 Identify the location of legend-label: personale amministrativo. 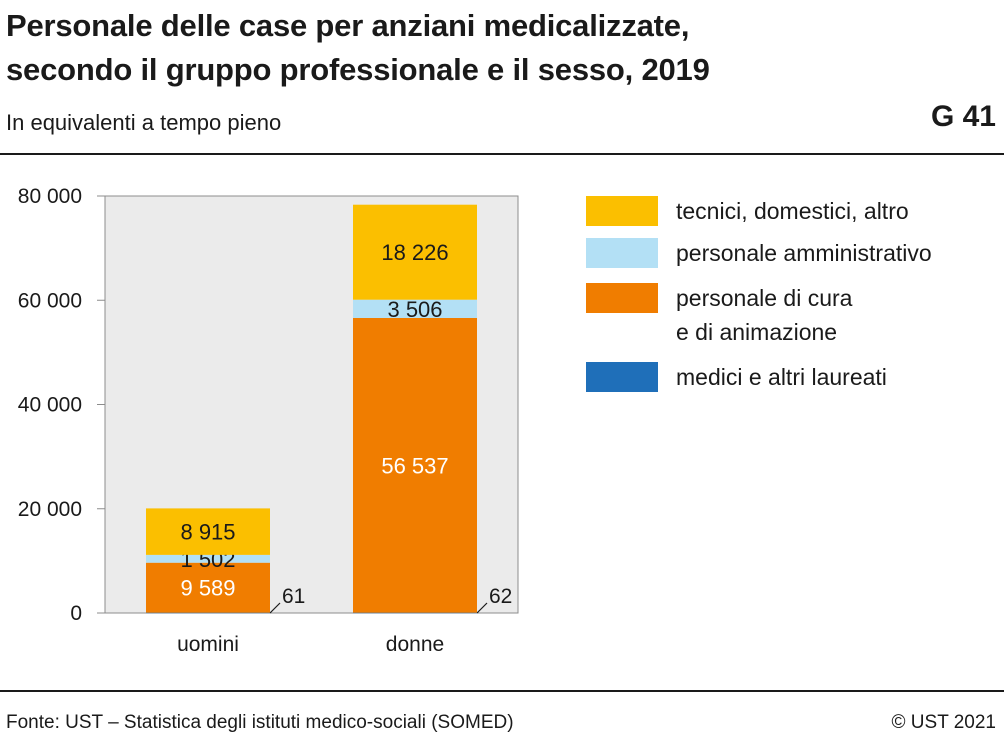
(804, 253).